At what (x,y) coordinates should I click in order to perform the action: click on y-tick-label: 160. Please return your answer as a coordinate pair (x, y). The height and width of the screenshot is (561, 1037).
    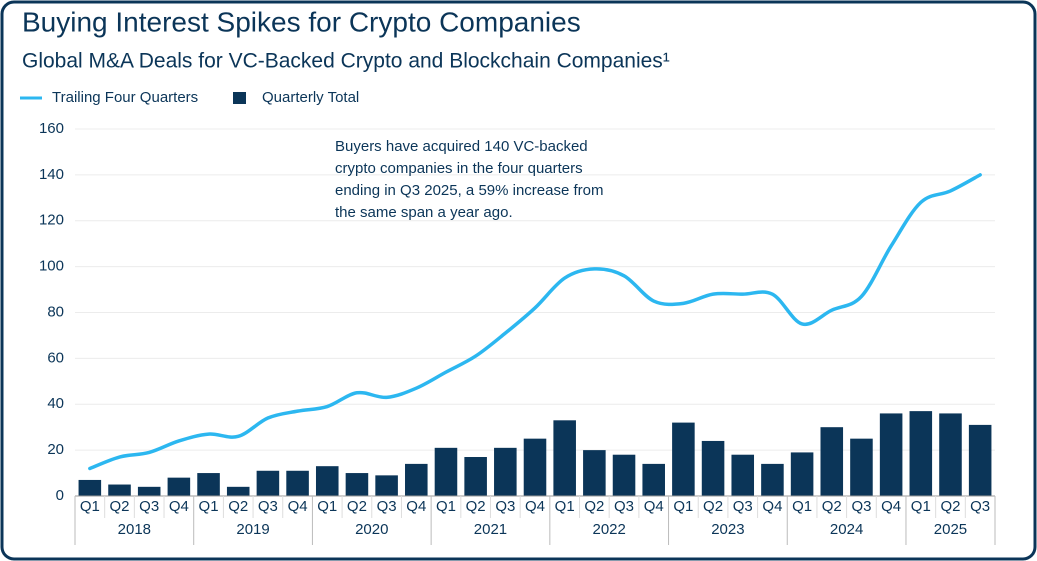
    Looking at the image, I should click on (51, 128).